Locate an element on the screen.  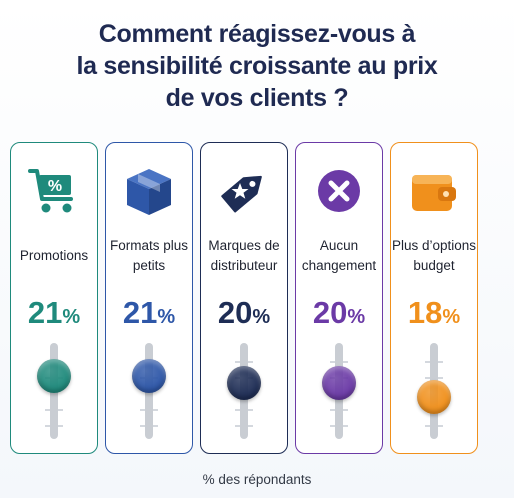
option-label: Marques de distributeur is located at coordinates (244, 255).